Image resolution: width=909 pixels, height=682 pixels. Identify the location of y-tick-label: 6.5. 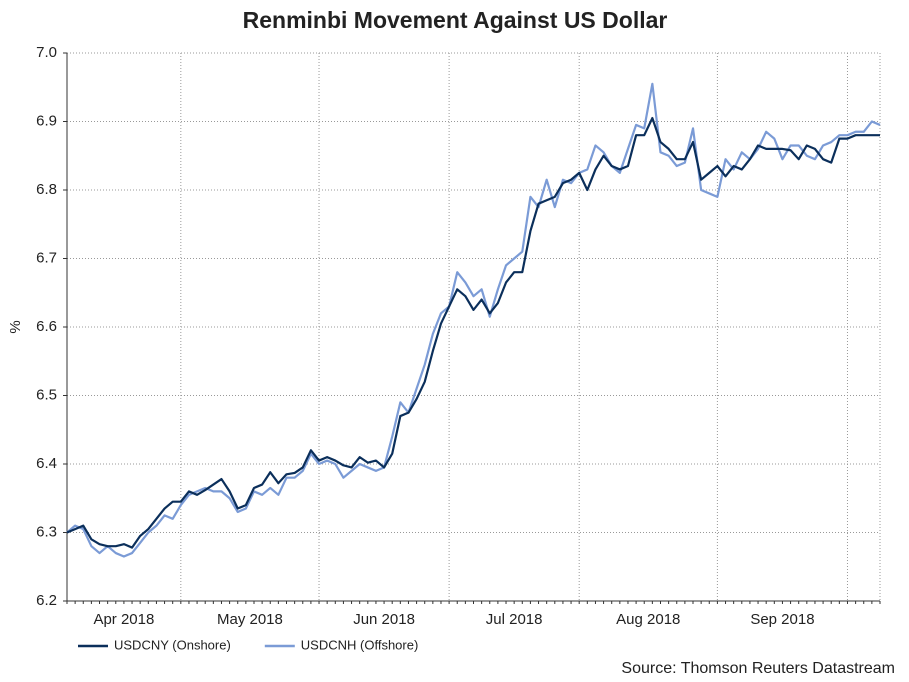
(46, 394).